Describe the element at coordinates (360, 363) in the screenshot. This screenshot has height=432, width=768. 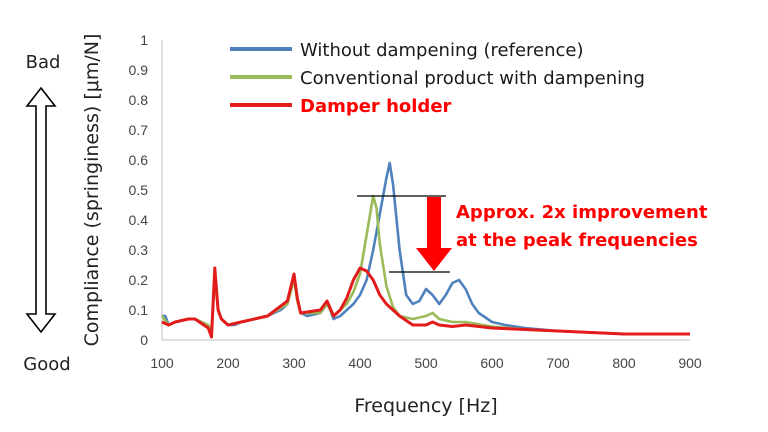
I see `x-tick-label: 400` at that location.